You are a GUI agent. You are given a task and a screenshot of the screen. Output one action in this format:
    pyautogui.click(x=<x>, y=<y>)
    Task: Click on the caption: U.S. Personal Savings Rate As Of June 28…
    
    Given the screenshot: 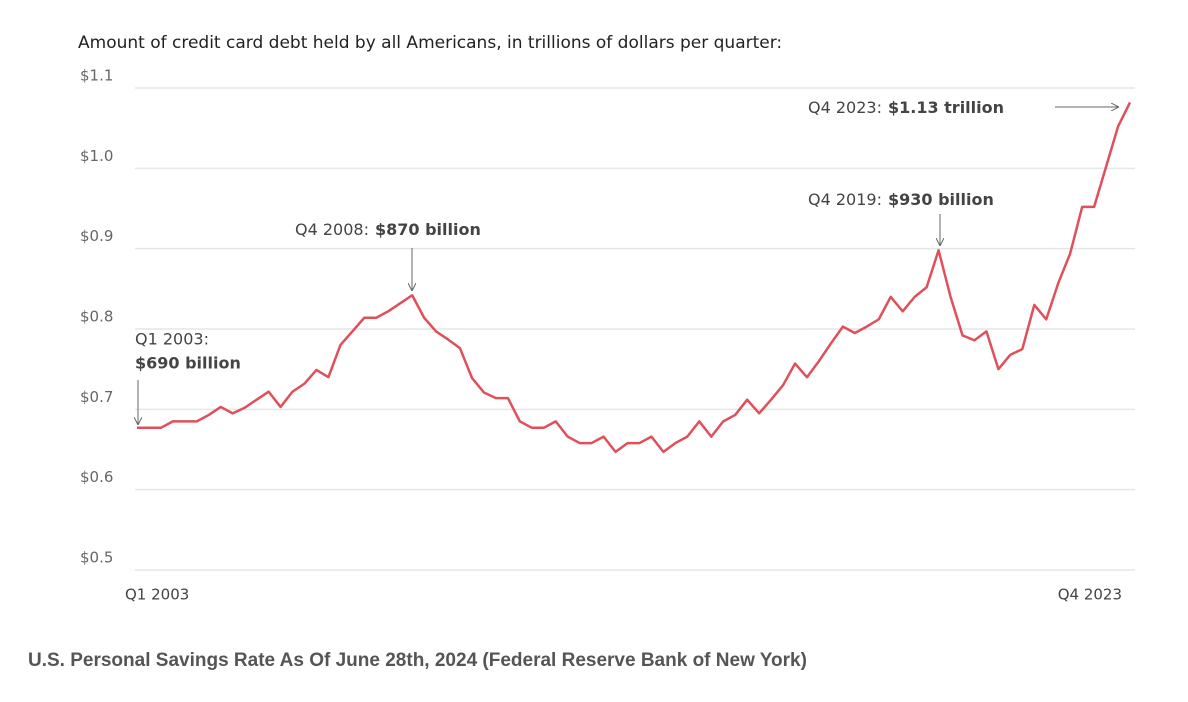 What is the action you would take?
    pyautogui.click(x=417, y=660)
    